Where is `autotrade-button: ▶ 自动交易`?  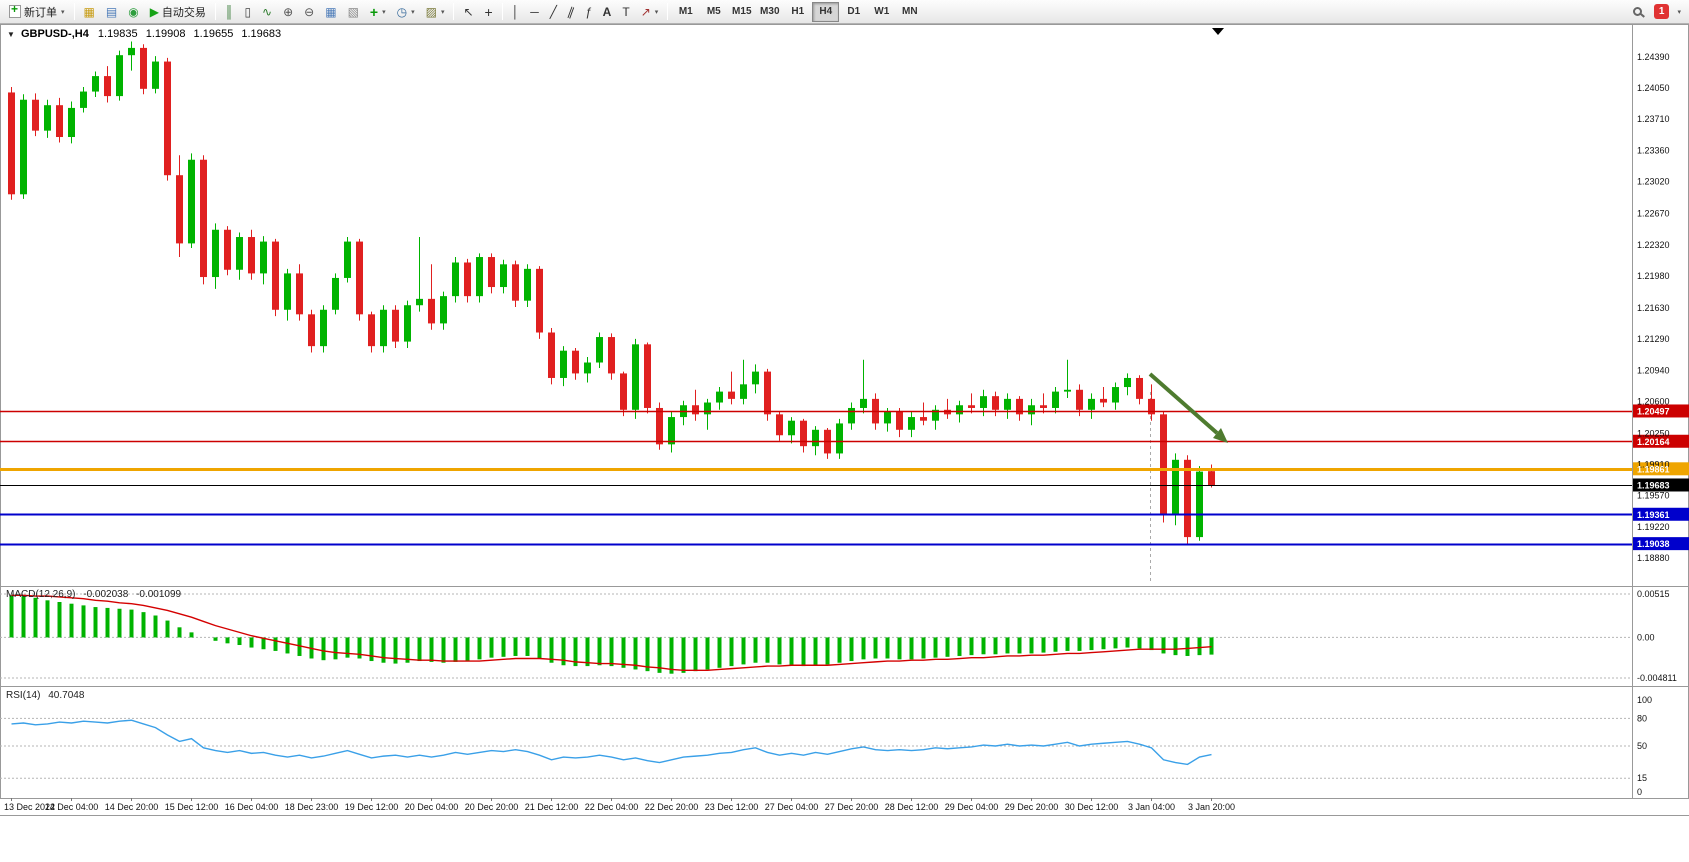 autotrade-button: ▶ 自动交易 is located at coordinates (178, 12).